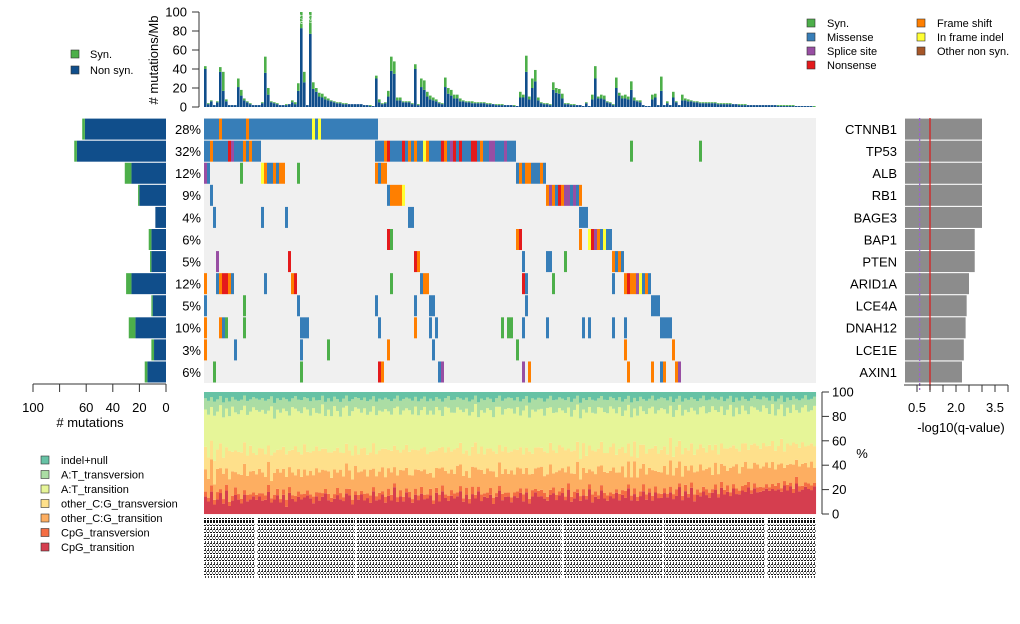 The image size is (1020, 624). What do you see at coordinates (128, 173) in the screenshot?
I see `gene-count-bar-syn` at bounding box center [128, 173].